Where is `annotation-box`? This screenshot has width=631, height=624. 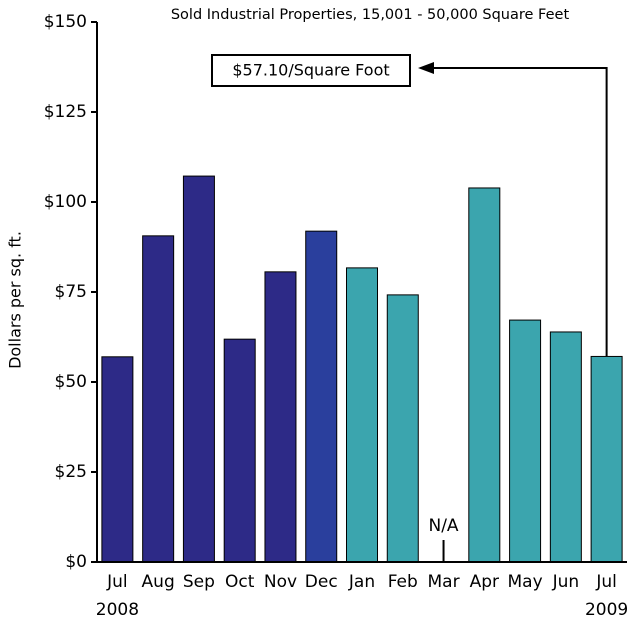
annotation-box is located at coordinates (311, 70).